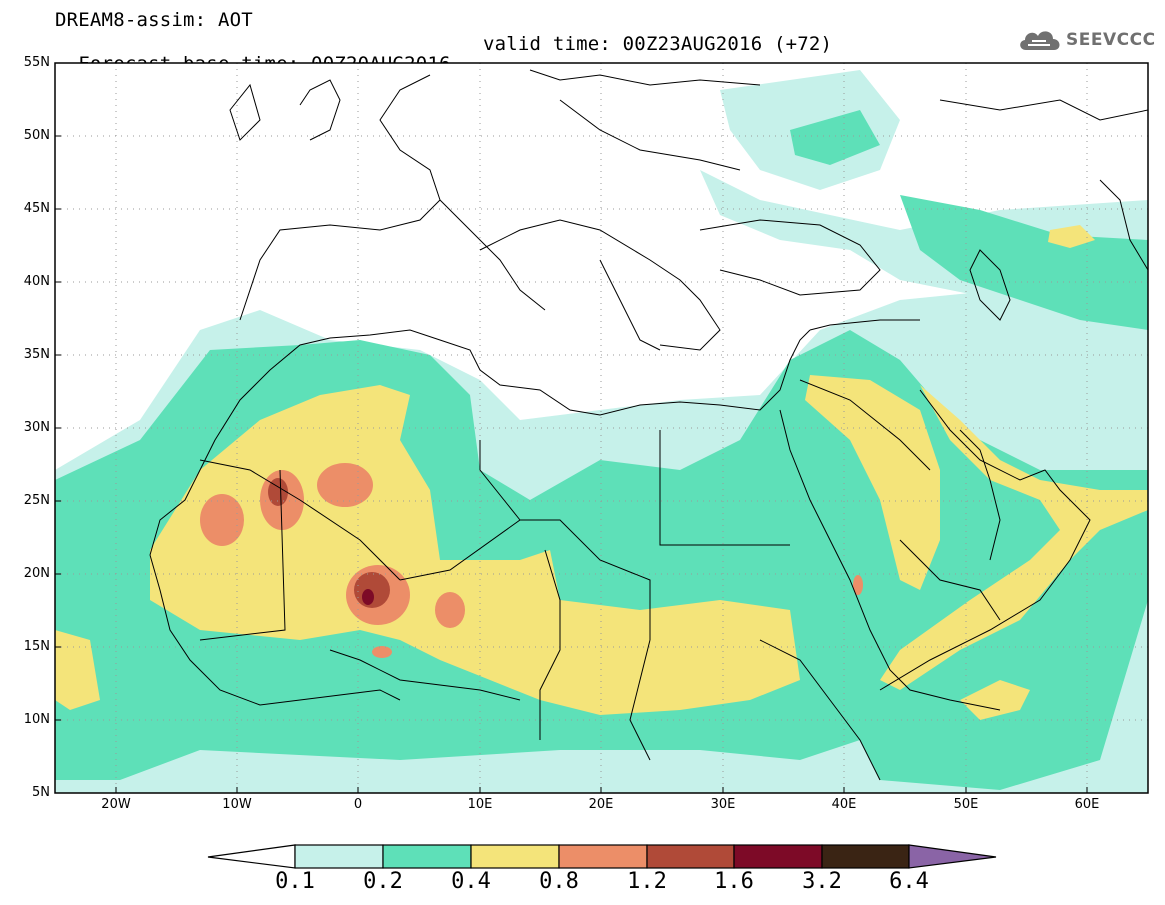 The image size is (1165, 905). What do you see at coordinates (36, 208) in the screenshot?
I see `lat-label-45n: 45N` at bounding box center [36, 208].